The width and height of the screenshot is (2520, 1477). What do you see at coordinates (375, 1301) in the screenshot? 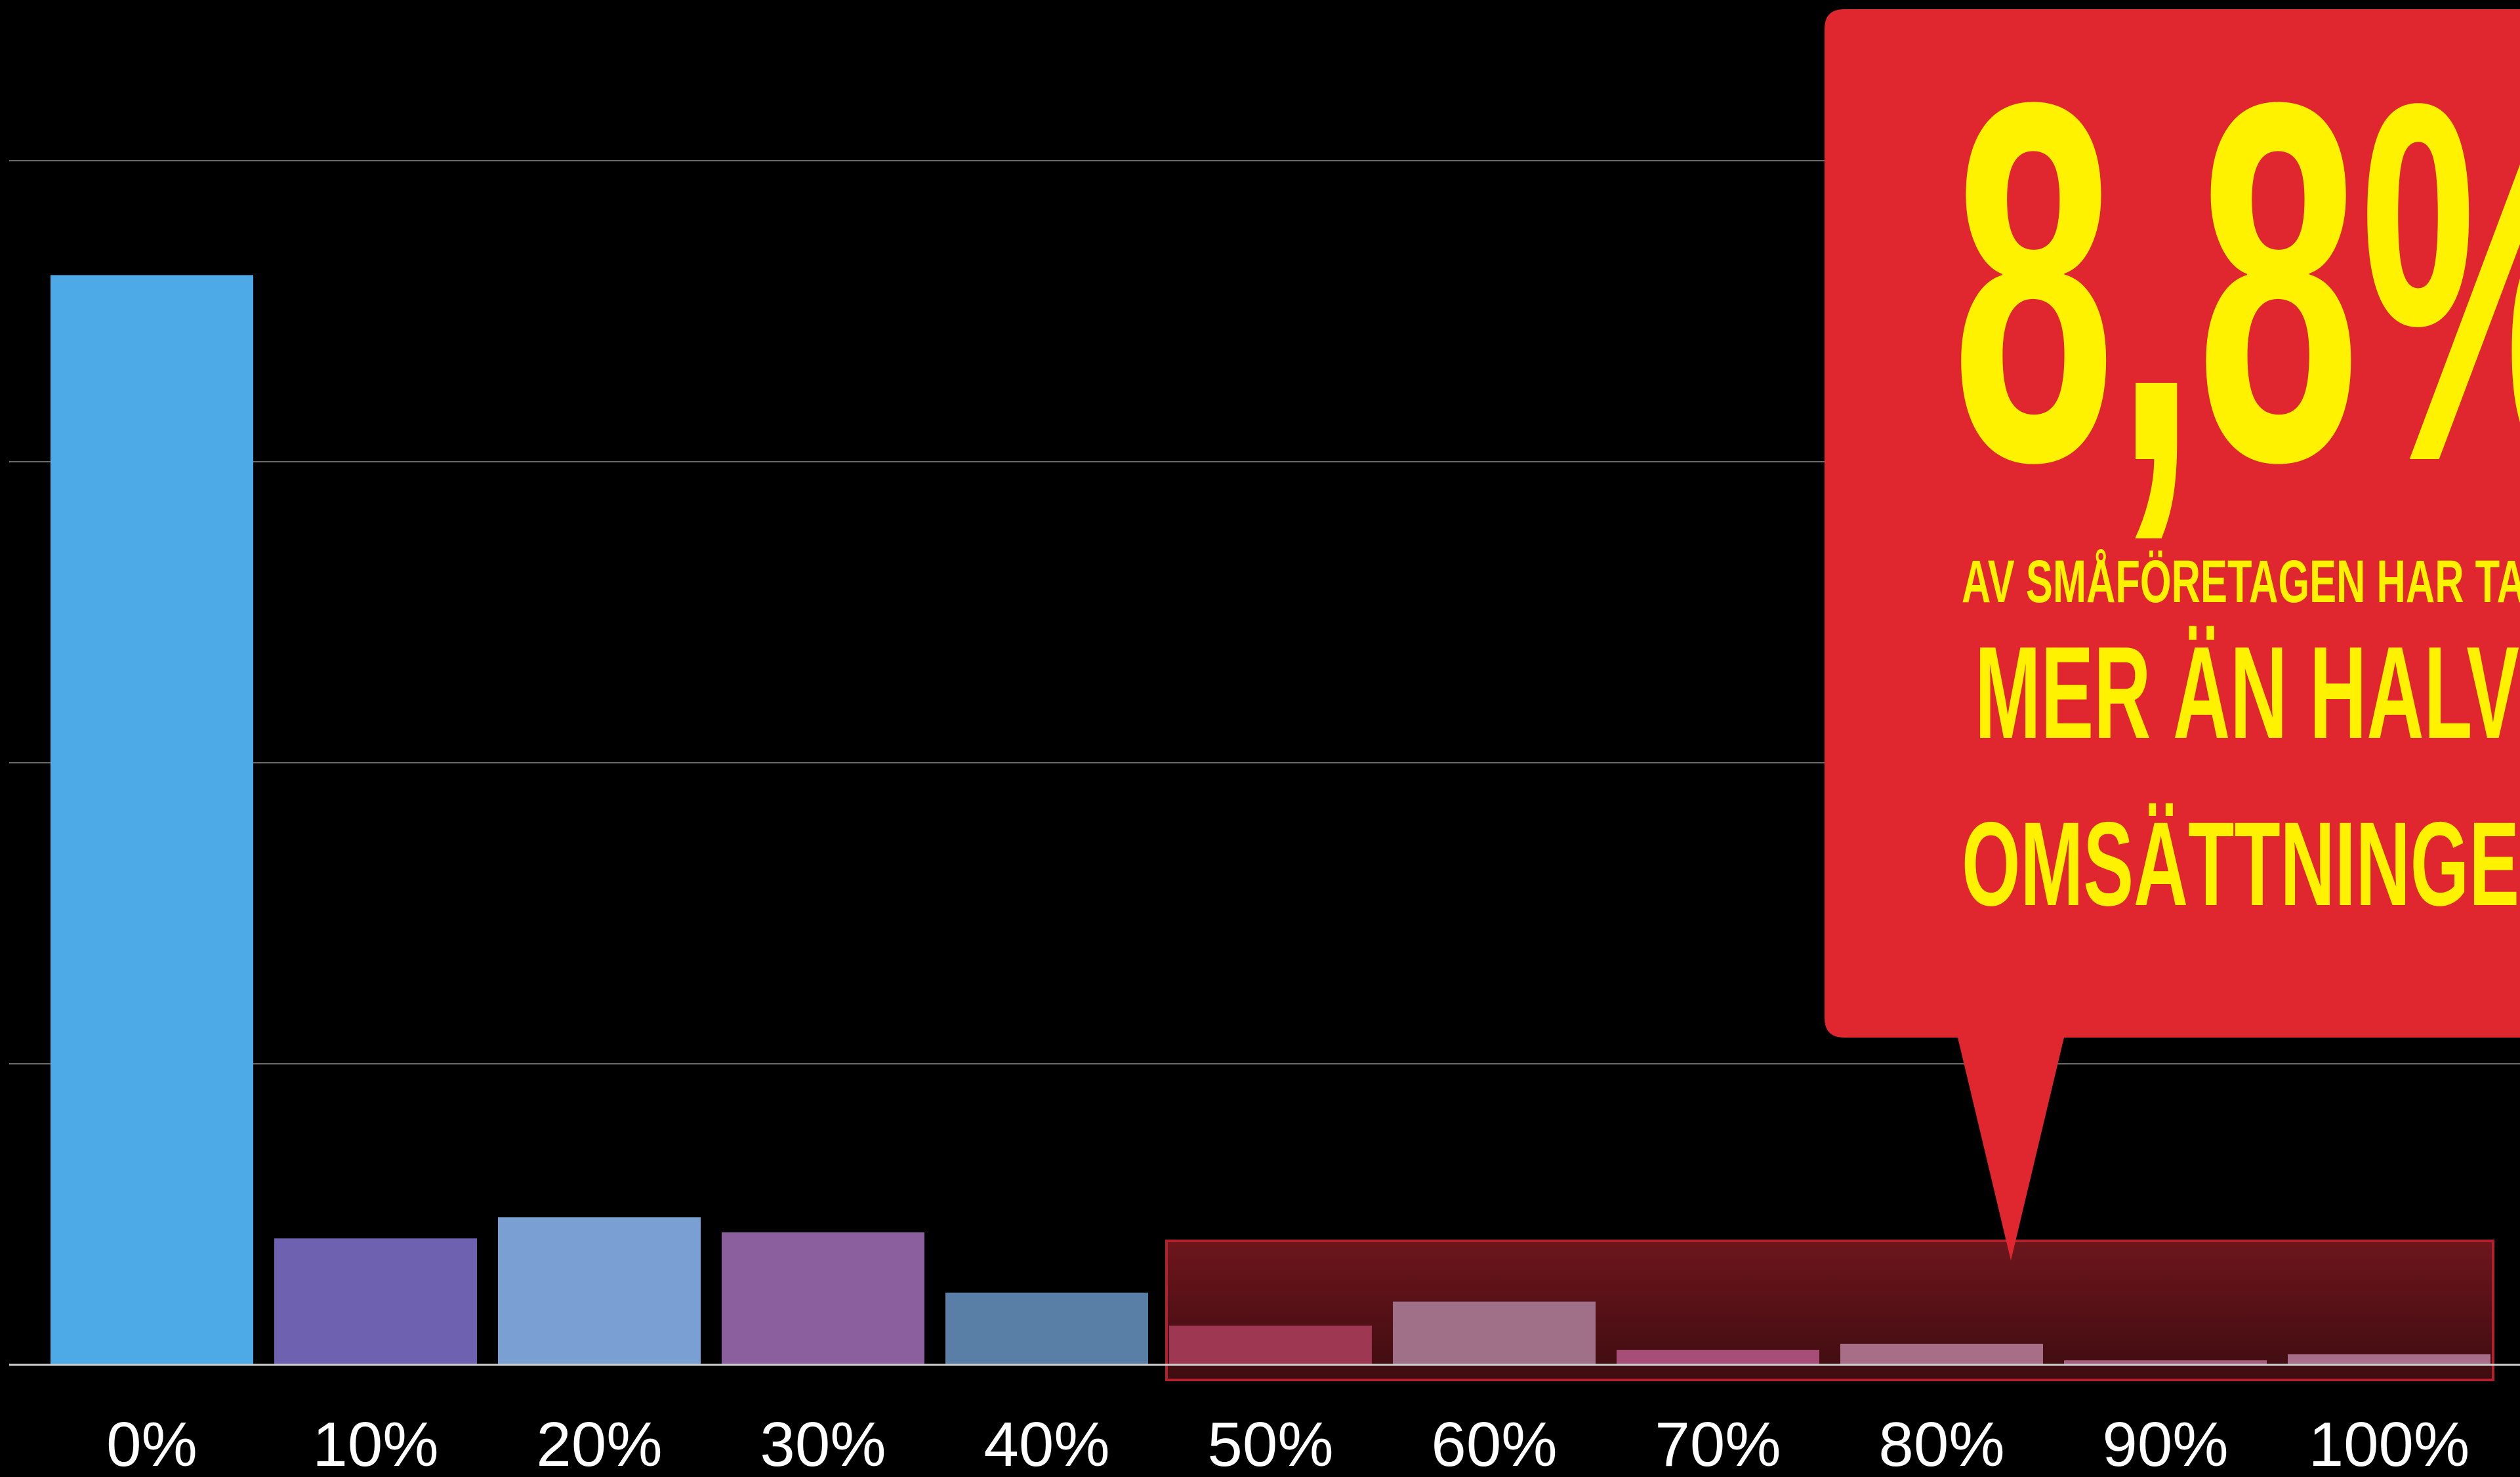
I see `bar-10pct` at bounding box center [375, 1301].